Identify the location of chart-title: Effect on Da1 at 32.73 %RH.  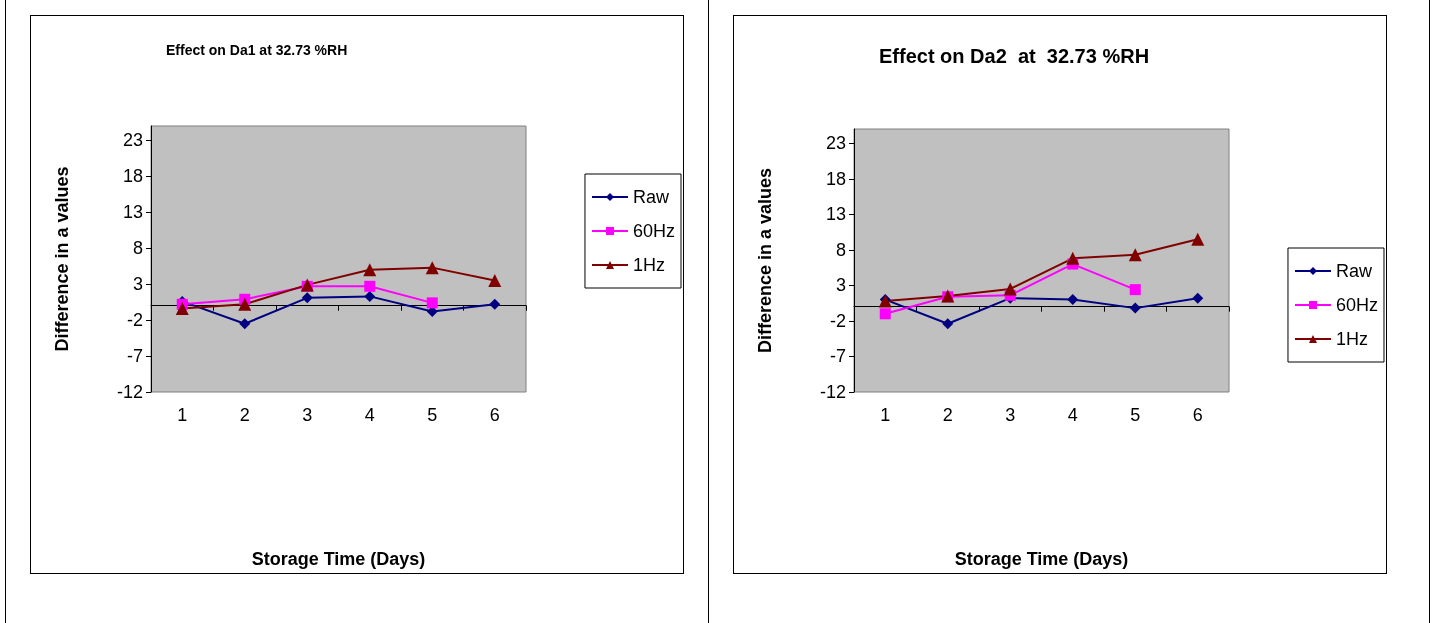
(257, 50).